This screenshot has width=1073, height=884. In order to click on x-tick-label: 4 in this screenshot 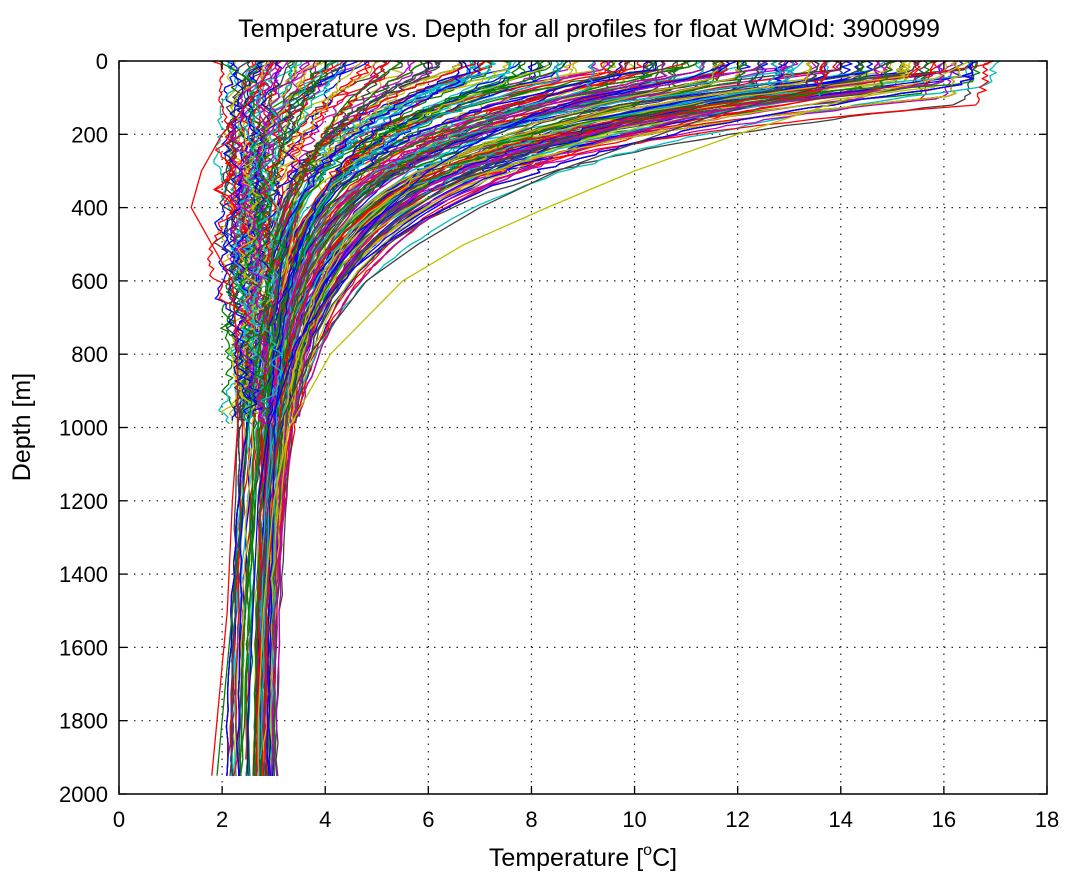, I will do `click(325, 819)`.